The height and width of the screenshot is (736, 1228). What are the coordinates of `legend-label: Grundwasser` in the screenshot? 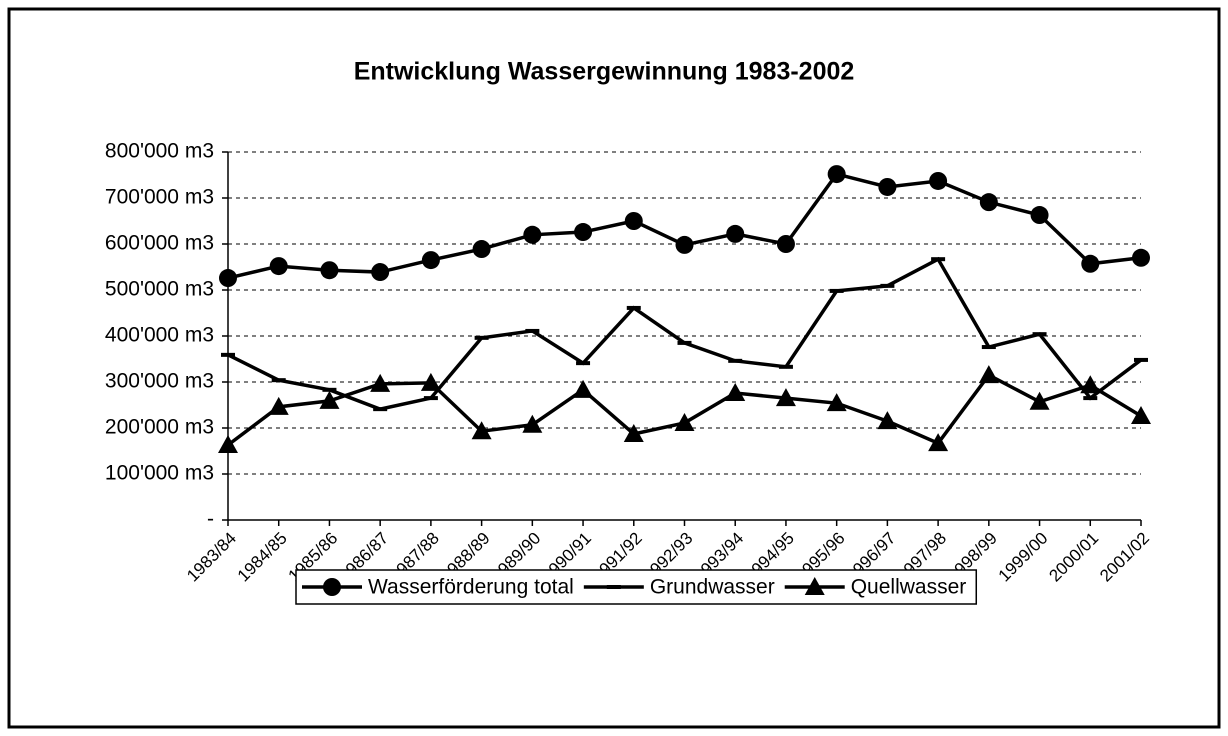 It's located at (712, 587).